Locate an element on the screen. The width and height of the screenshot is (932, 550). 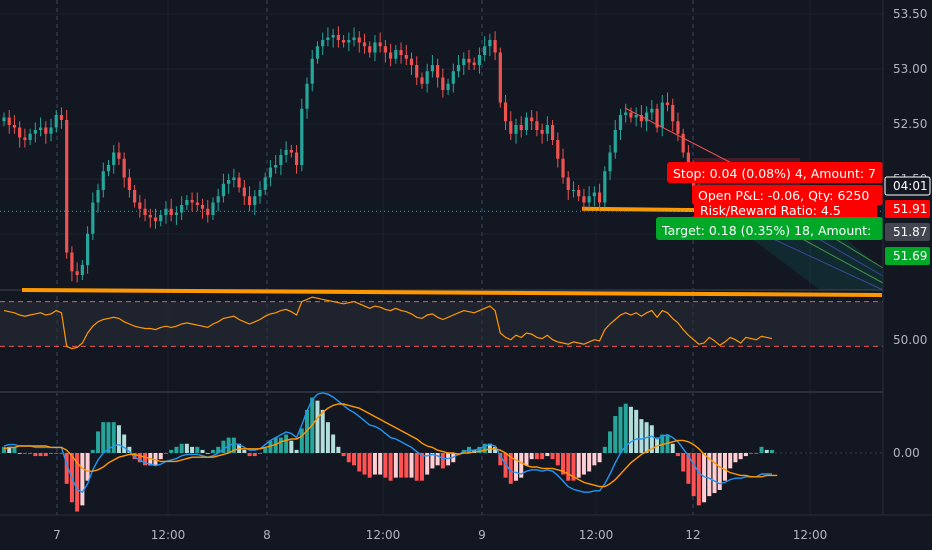
time-axis: 7 12:00 8 12:00 9 12:00 12 12:00 is located at coordinates (466, 528).